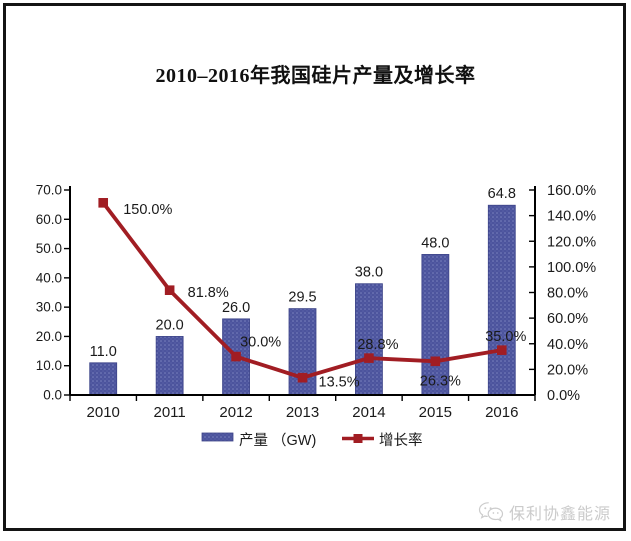 The image size is (631, 541). What do you see at coordinates (505, 337) in the screenshot?
I see `growth-value-label-2016: 35.0%` at bounding box center [505, 337].